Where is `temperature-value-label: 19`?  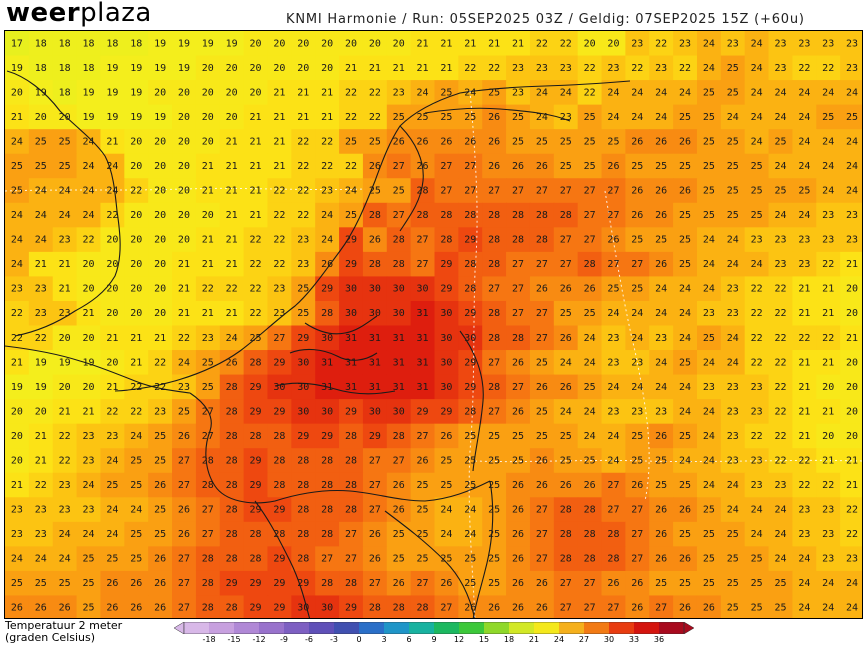 temperature-value-label: 19 is located at coordinates (112, 117).